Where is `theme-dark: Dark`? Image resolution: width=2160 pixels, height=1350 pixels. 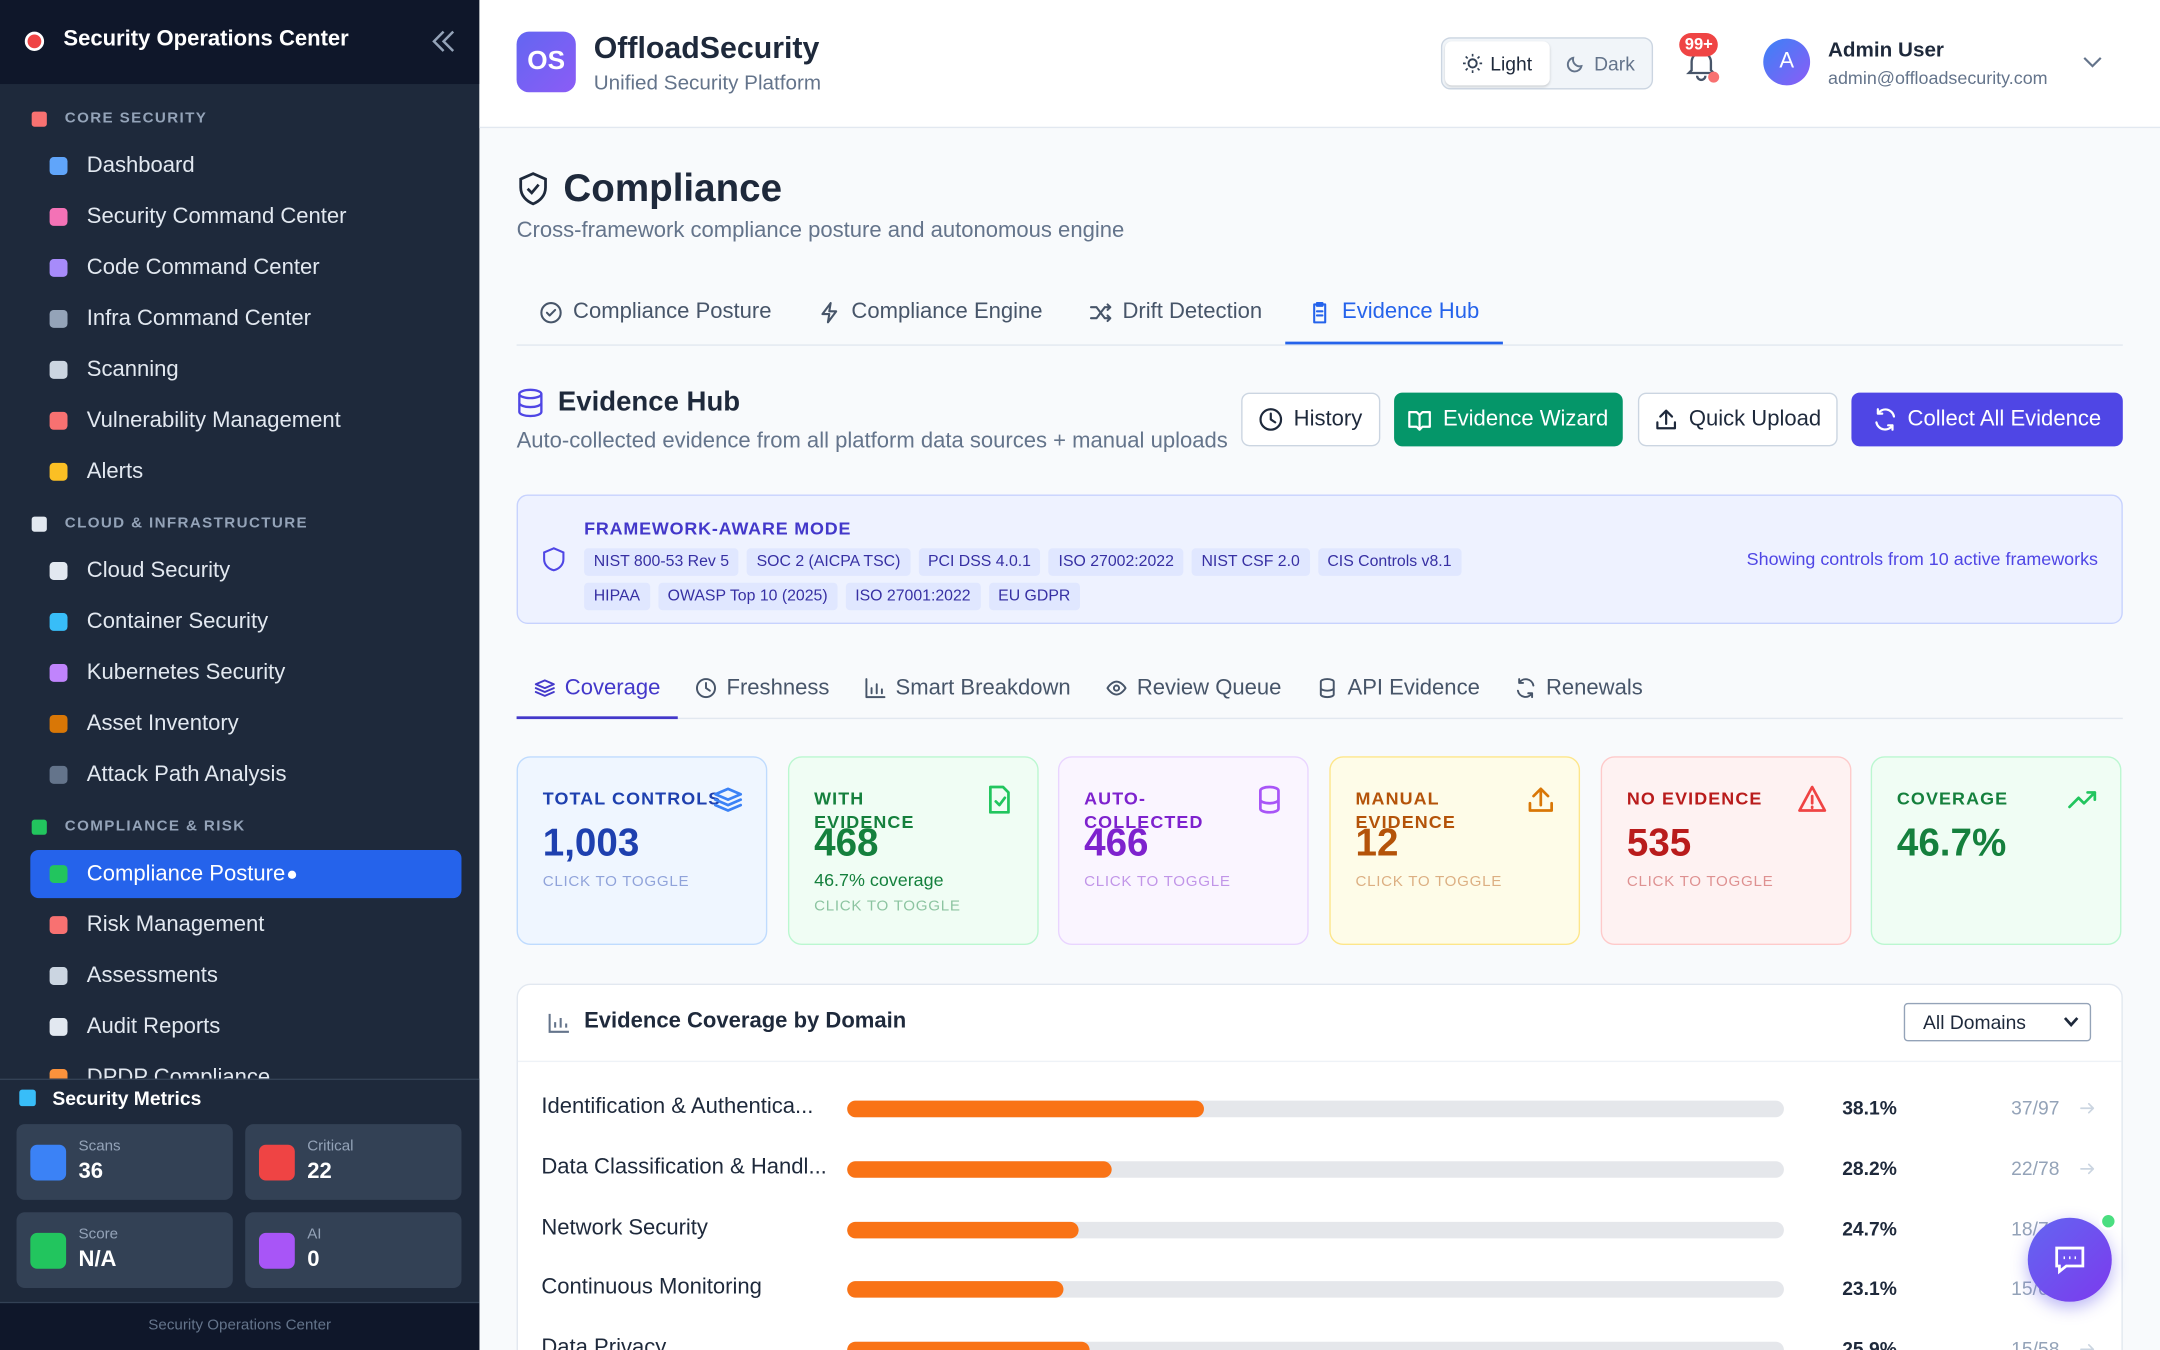 theme-dark: Dark is located at coordinates (1601, 63).